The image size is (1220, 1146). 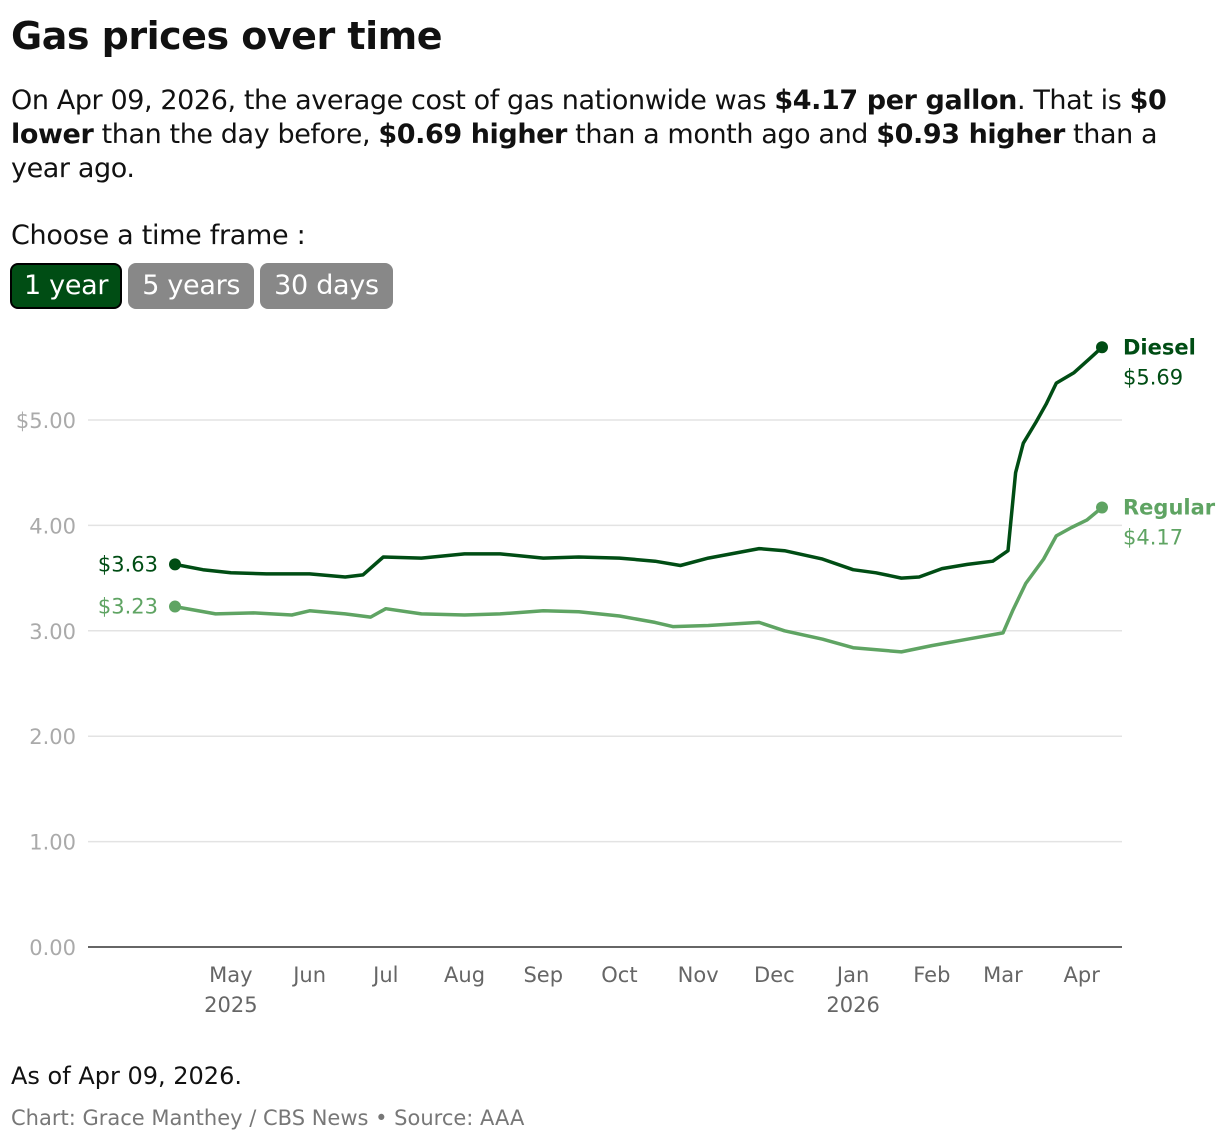 What do you see at coordinates (543, 975) in the screenshot?
I see `x-tick-label: Sep` at bounding box center [543, 975].